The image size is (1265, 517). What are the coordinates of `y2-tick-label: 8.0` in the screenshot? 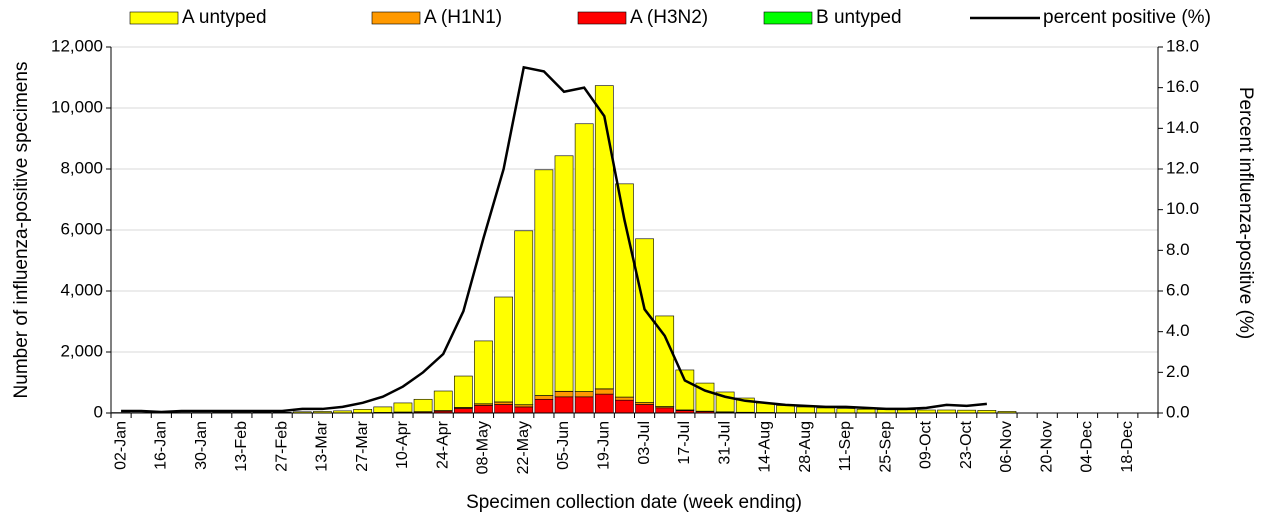 It's located at (1178, 249).